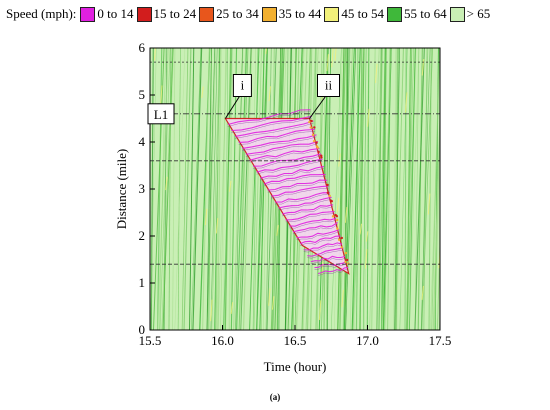  I want to click on annotation-pointer, so click(317, 107).